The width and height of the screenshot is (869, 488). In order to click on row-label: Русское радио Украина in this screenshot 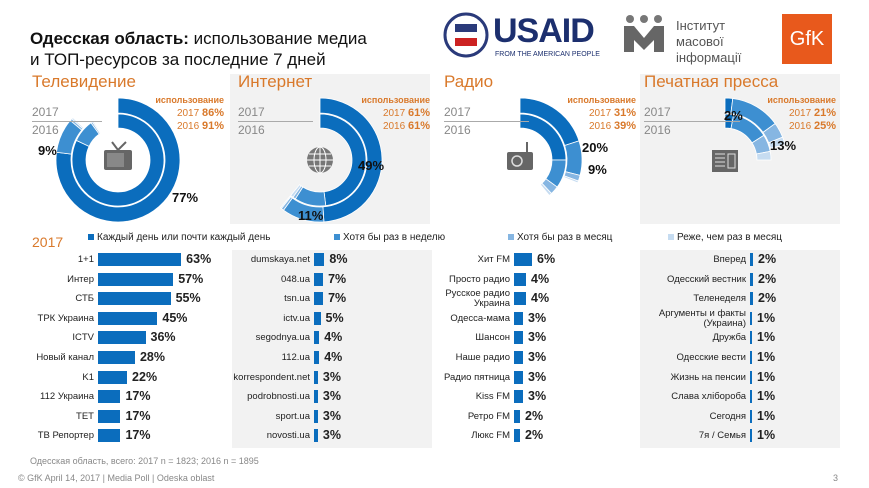, I will do `click(477, 299)`.